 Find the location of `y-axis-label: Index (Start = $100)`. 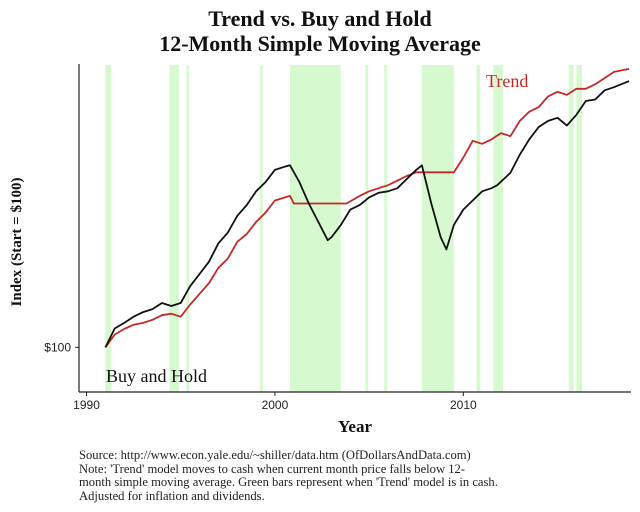

y-axis-label: Index (Start = $100) is located at coordinates (17, 242).